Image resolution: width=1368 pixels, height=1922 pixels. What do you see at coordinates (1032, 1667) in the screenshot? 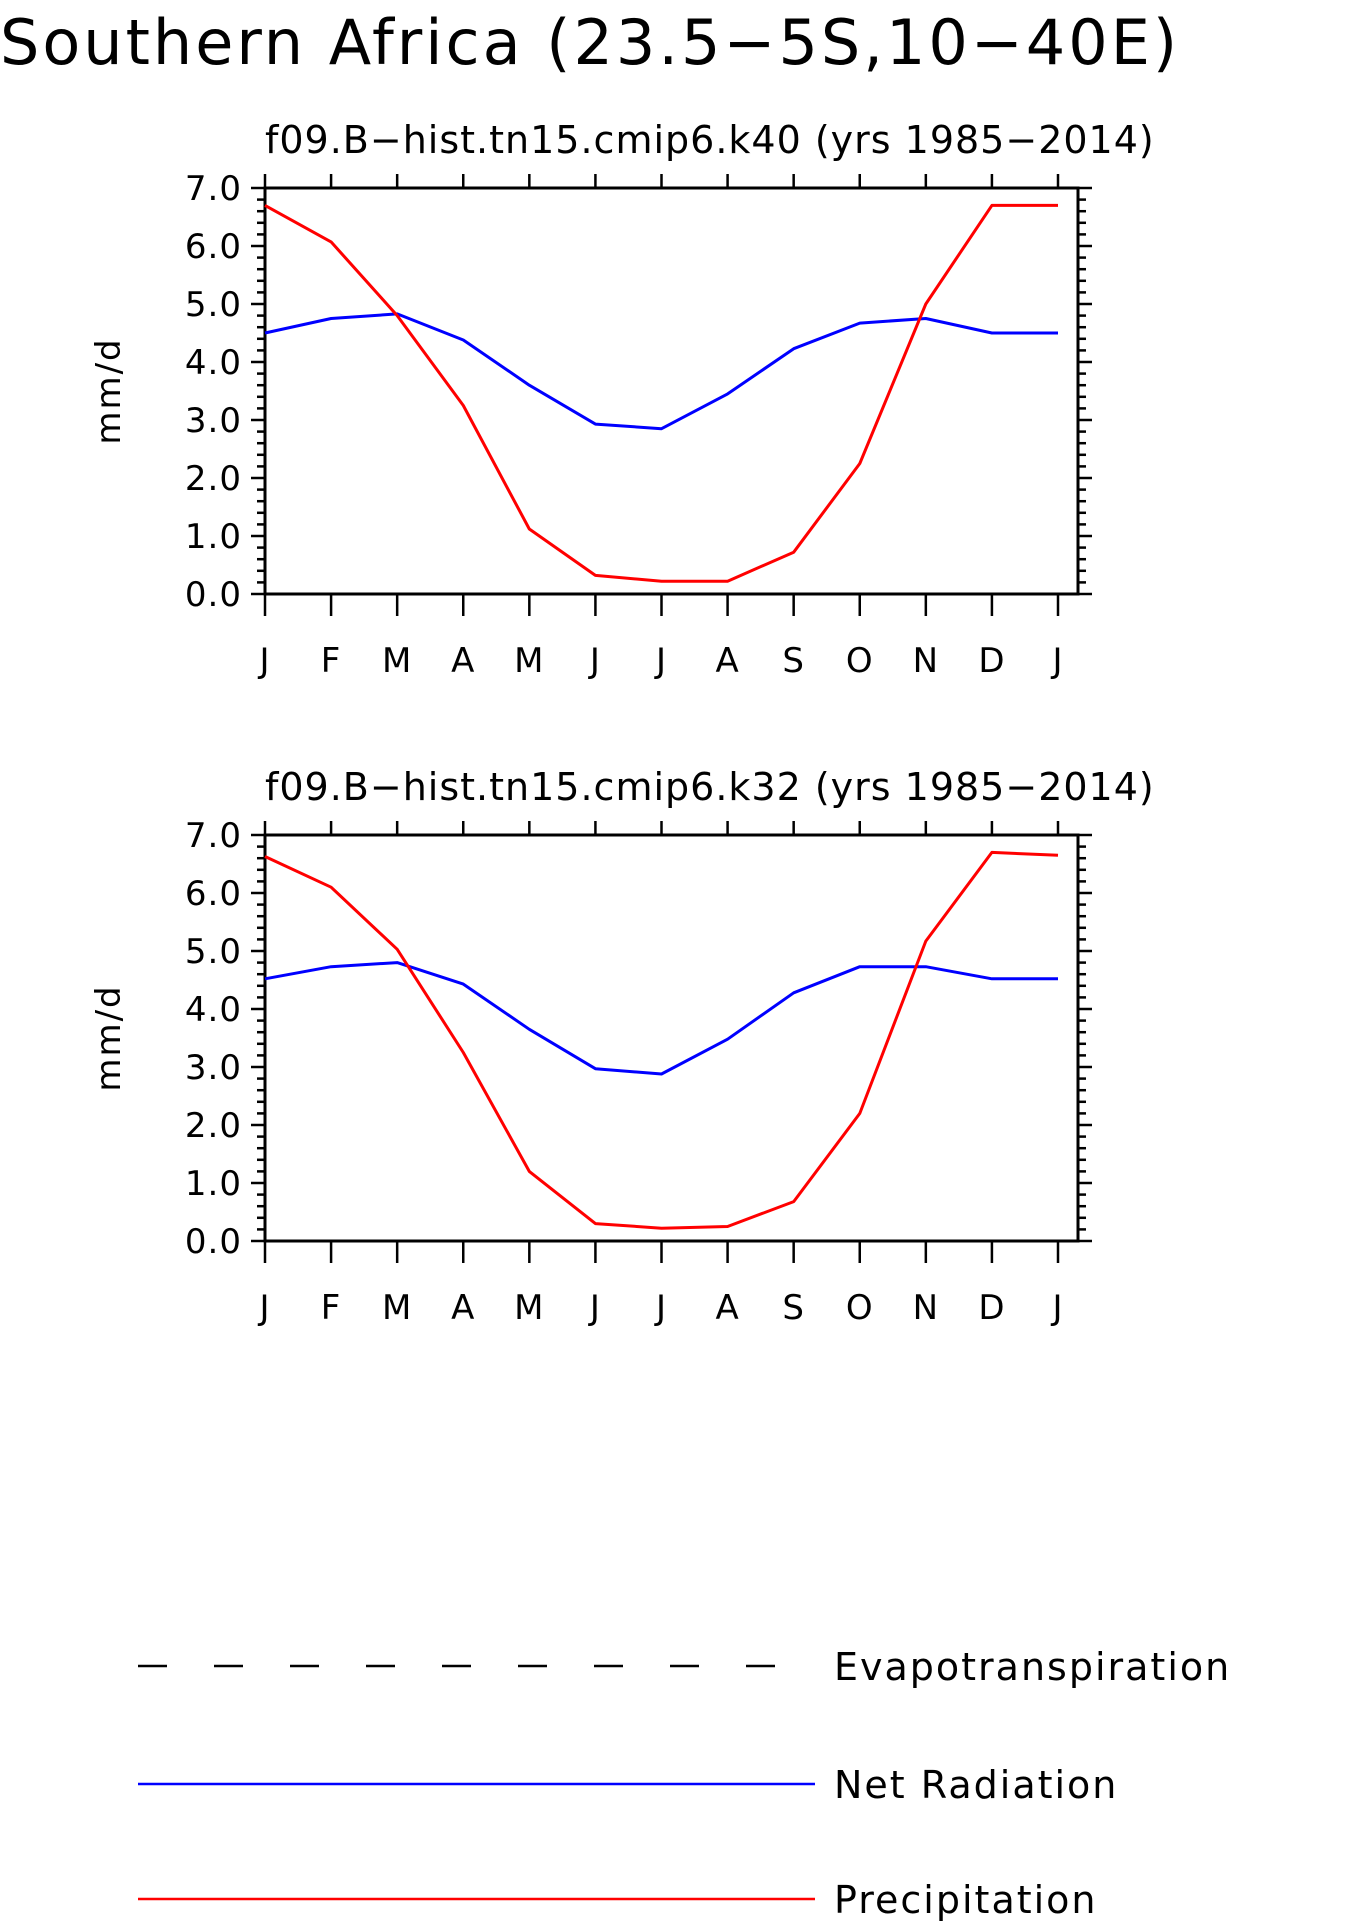
I see `legend-label-evapotranspiration: Evapotranspiration` at bounding box center [1032, 1667].